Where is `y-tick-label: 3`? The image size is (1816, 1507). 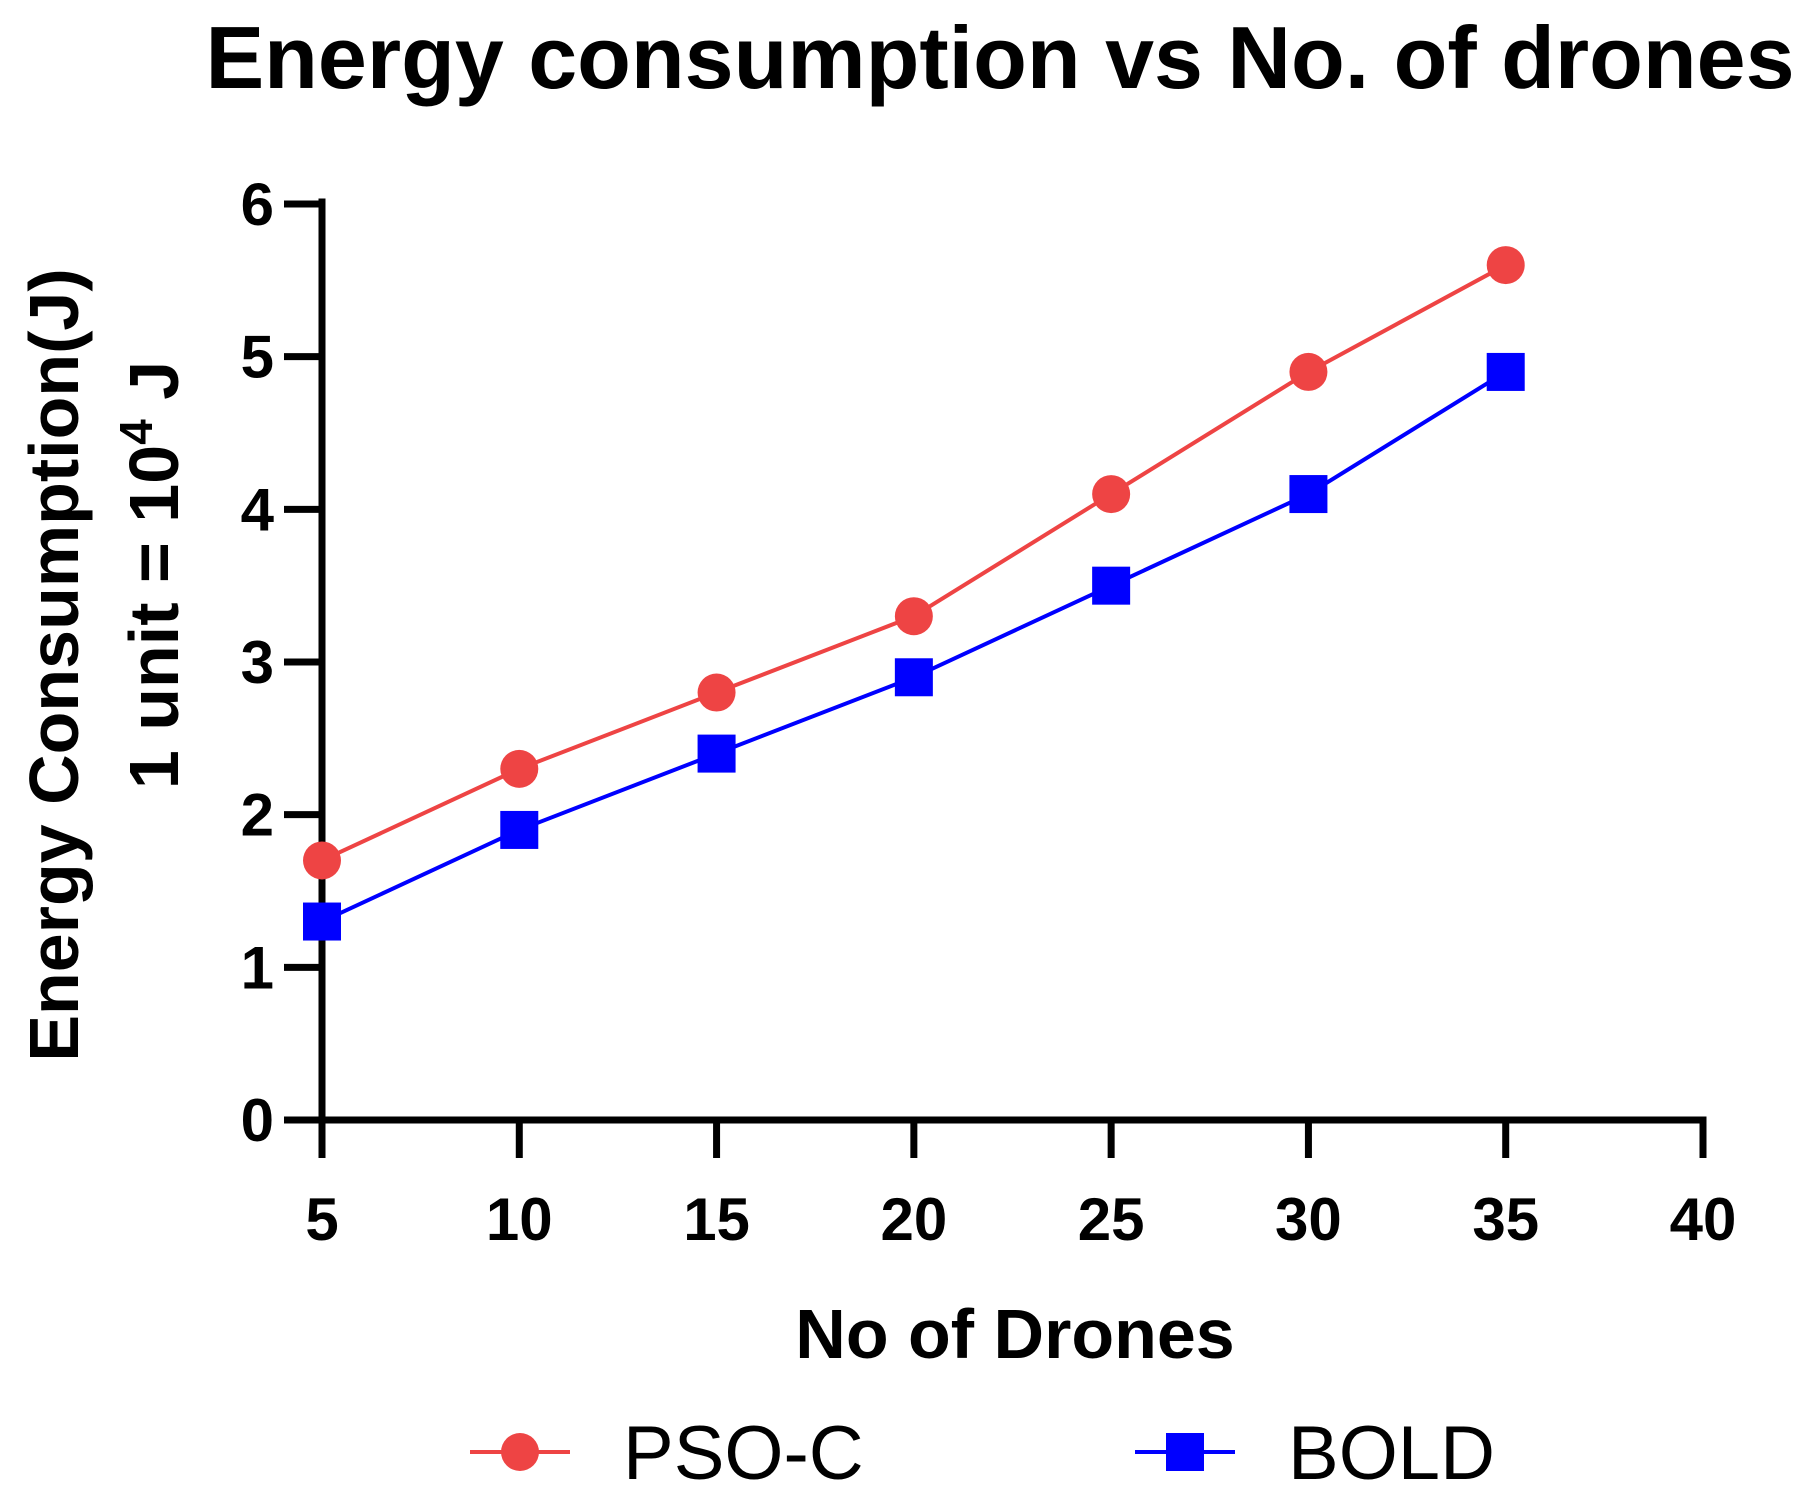
y-tick-label: 3 is located at coordinates (257, 662).